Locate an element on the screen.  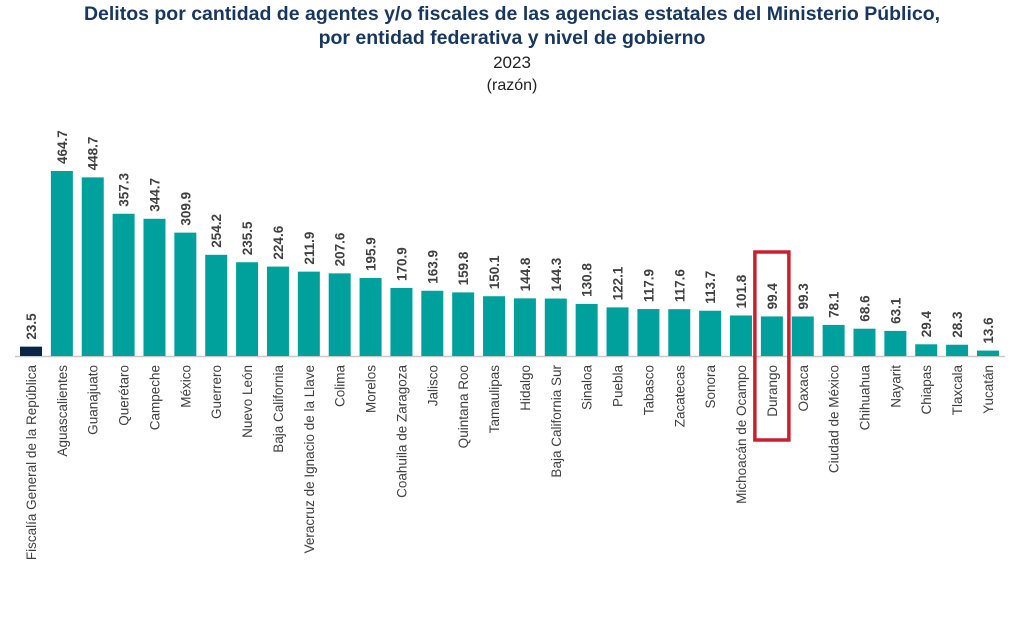
category-label-4: Campeche is located at coordinates (154, 397).